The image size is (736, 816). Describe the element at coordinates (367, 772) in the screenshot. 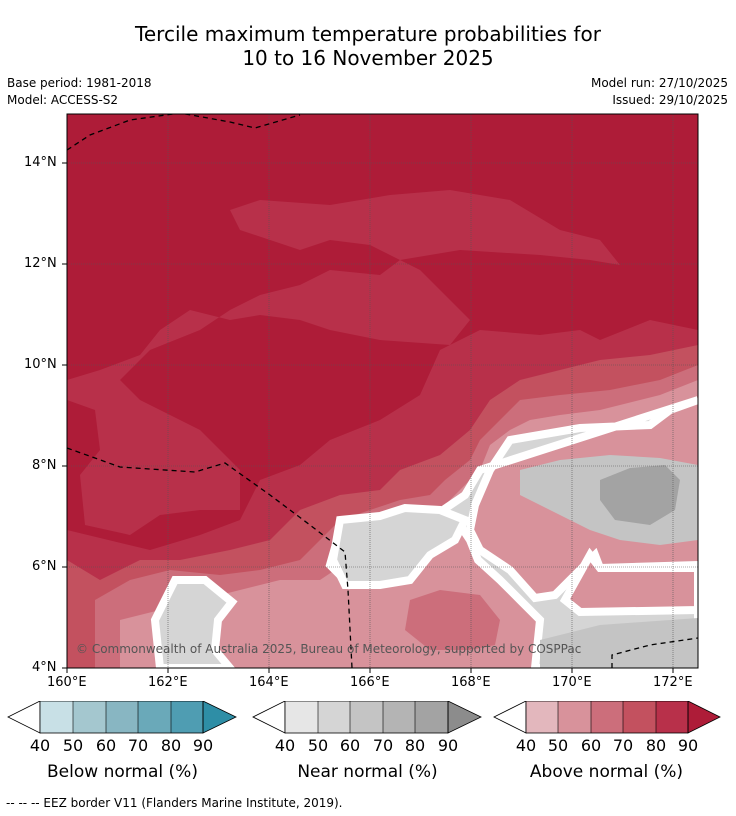

I see `legend-near-title: Near normal (%)` at that location.